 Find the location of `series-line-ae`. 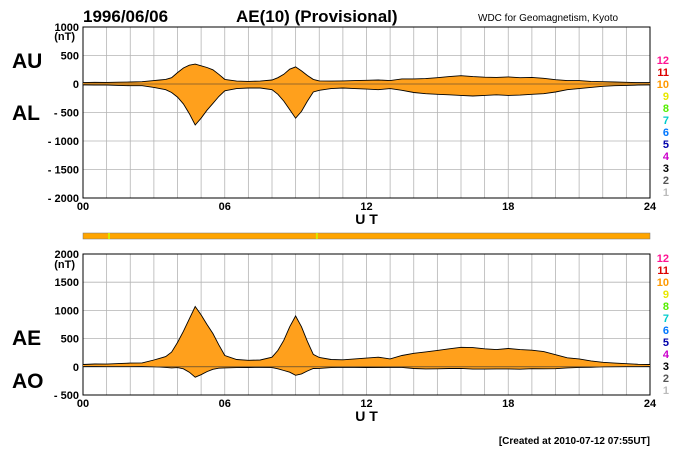

series-line-ae is located at coordinates (366, 335).